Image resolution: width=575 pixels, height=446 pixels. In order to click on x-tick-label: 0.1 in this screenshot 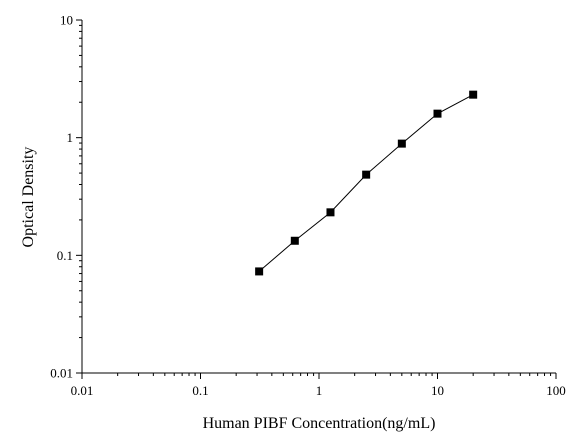, I will do `click(200, 390)`.